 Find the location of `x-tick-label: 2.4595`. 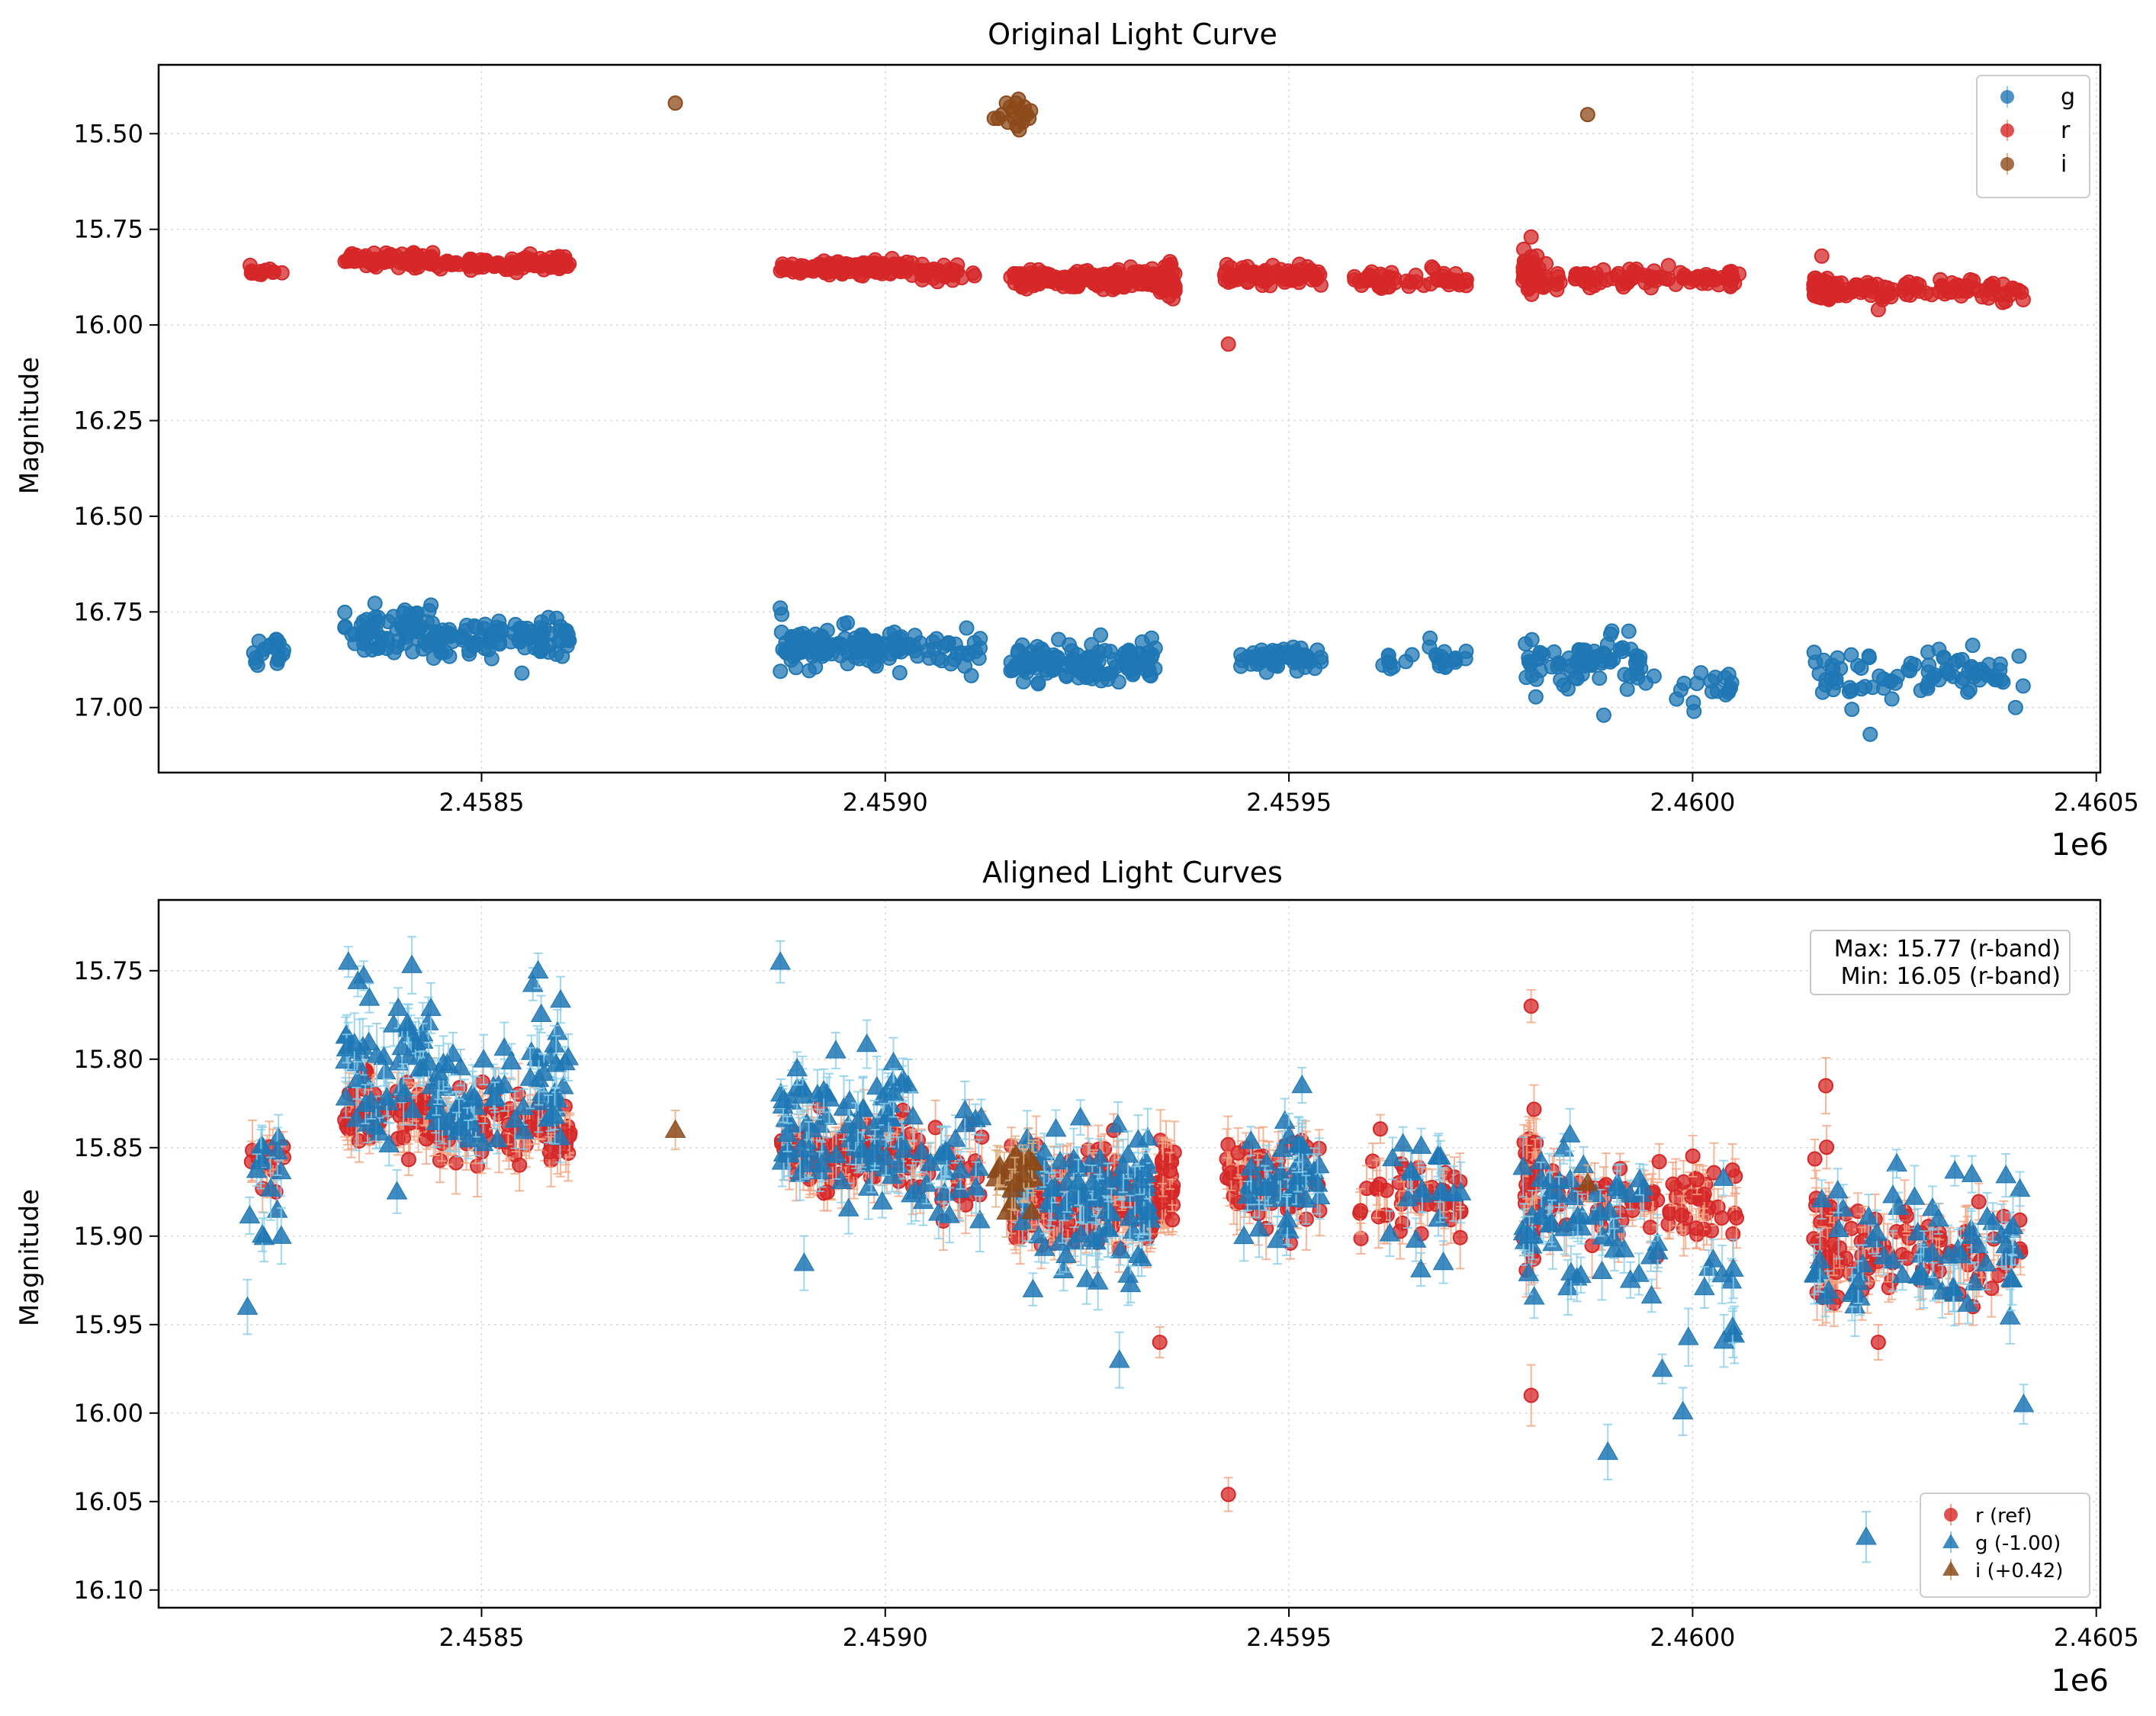

x-tick-label: 2.4595 is located at coordinates (1289, 803).